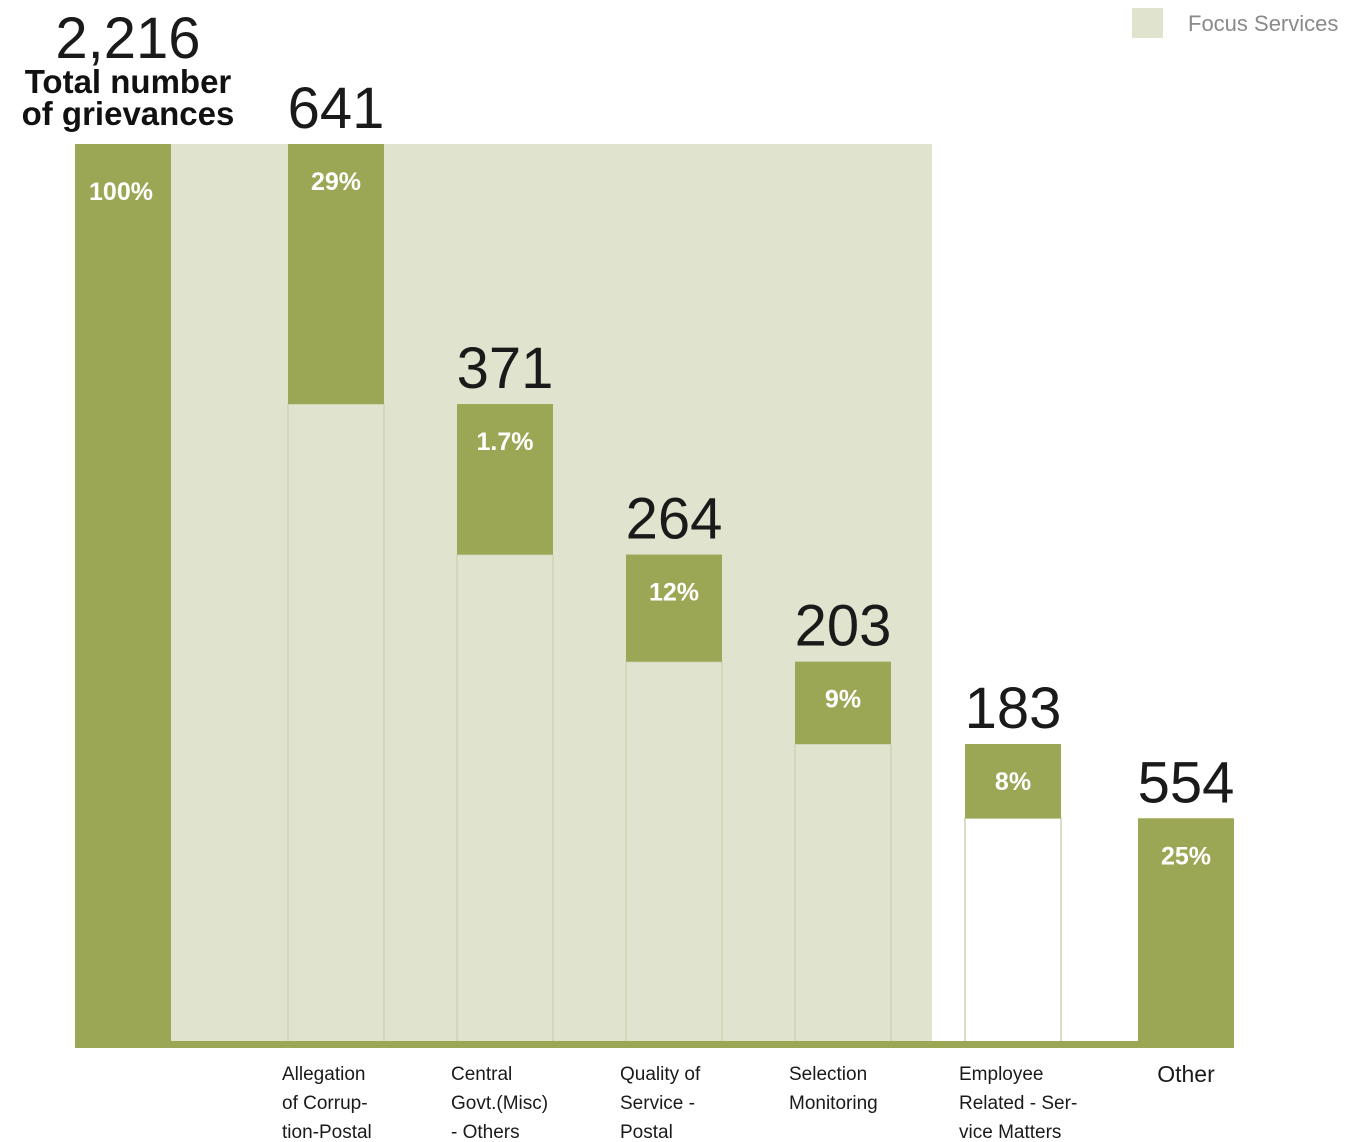 This screenshot has height=1142, width=1368. What do you see at coordinates (646, 1132) in the screenshot?
I see `category-label-line: Postal` at bounding box center [646, 1132].